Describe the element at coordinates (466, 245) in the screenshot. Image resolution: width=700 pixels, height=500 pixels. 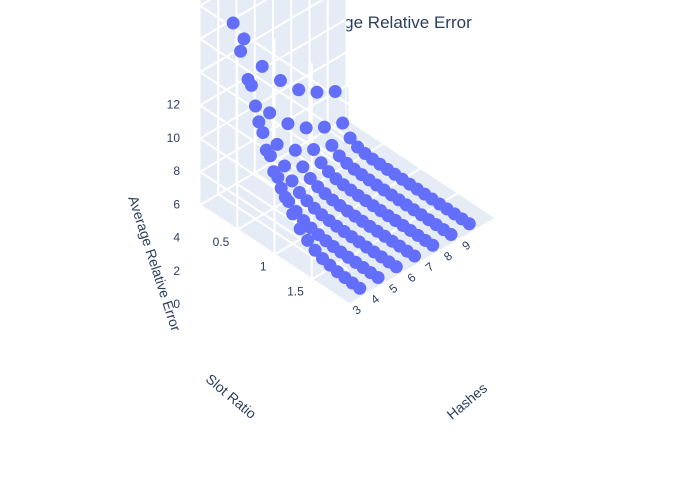
I see `x-tick-label: 9` at that location.